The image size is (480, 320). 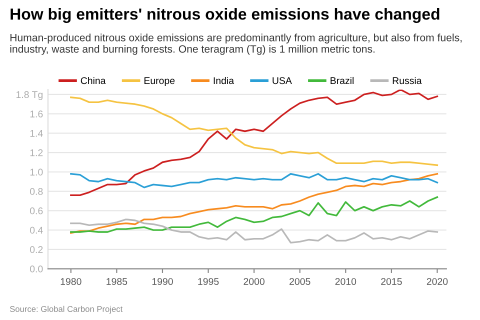 I want to click on y-tick-label: 1.2, so click(x=36, y=152).